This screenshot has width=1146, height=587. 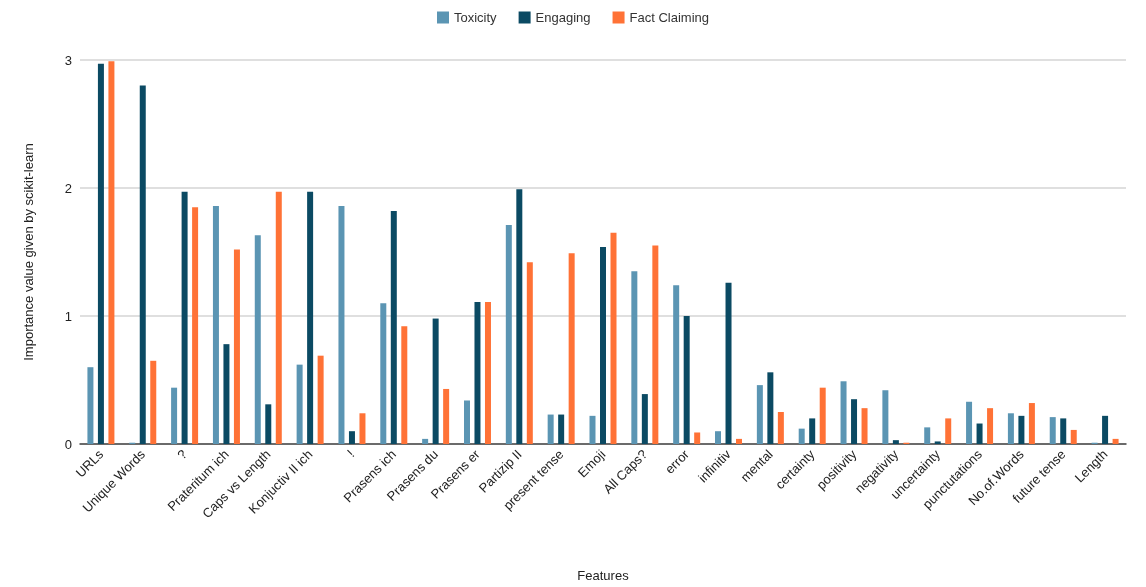 What do you see at coordinates (475, 17) in the screenshot?
I see `legend-label: Toxicity` at bounding box center [475, 17].